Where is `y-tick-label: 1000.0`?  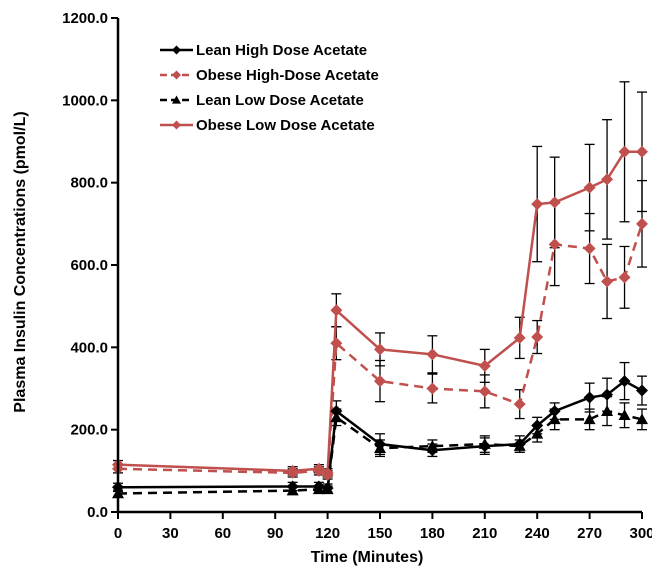 y-tick-label: 1000.0 is located at coordinates (85, 100).